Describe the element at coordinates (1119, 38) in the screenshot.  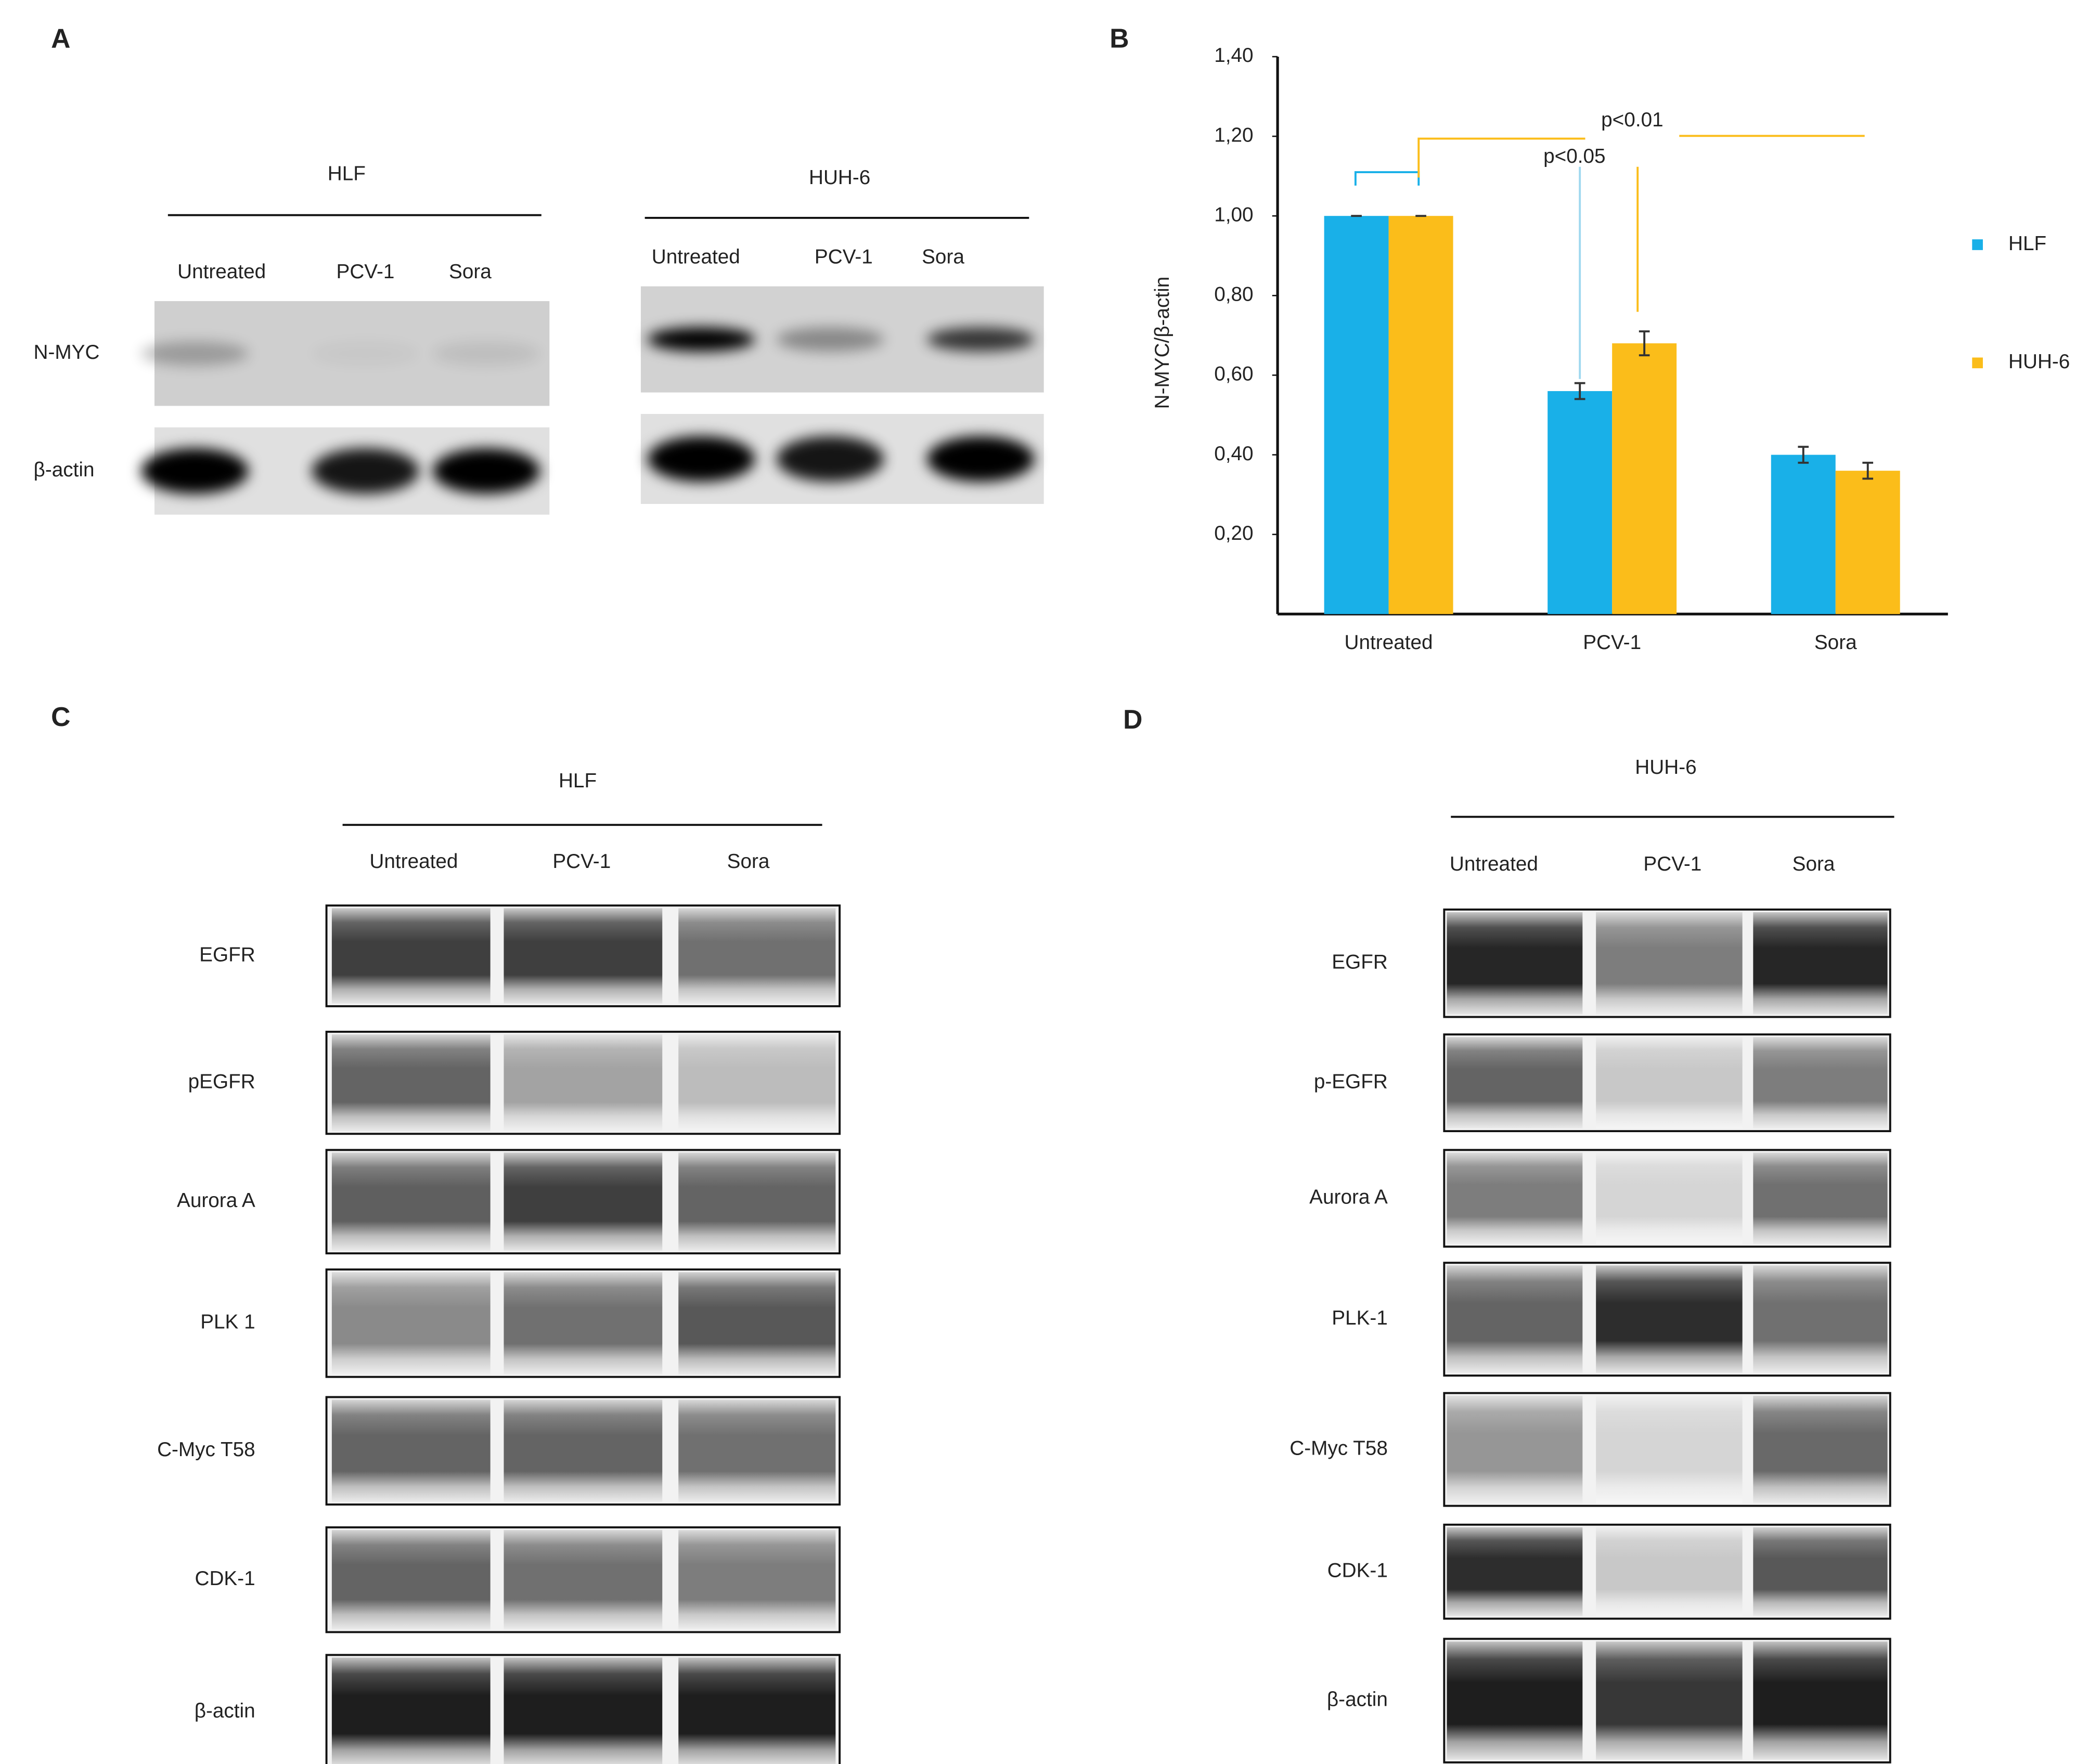
I see `panel-letter: B` at that location.